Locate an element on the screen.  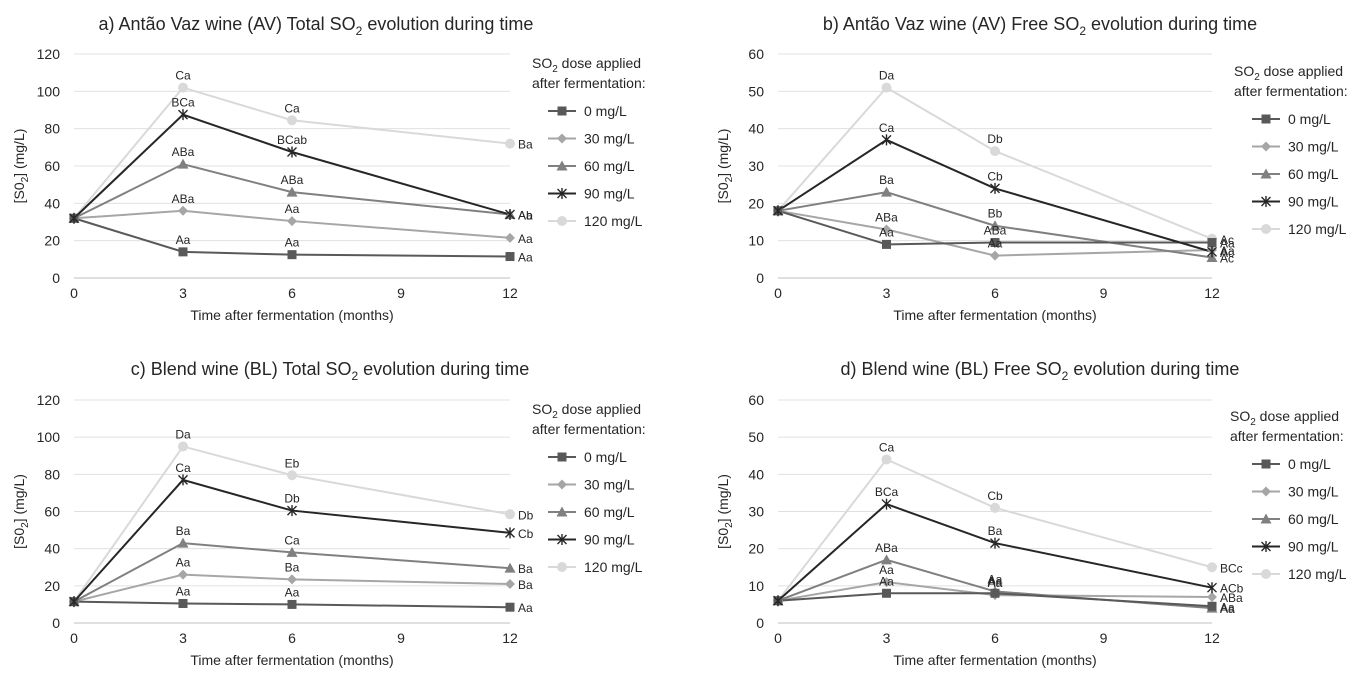
y-tick-label: 30 is located at coordinates (756, 512).